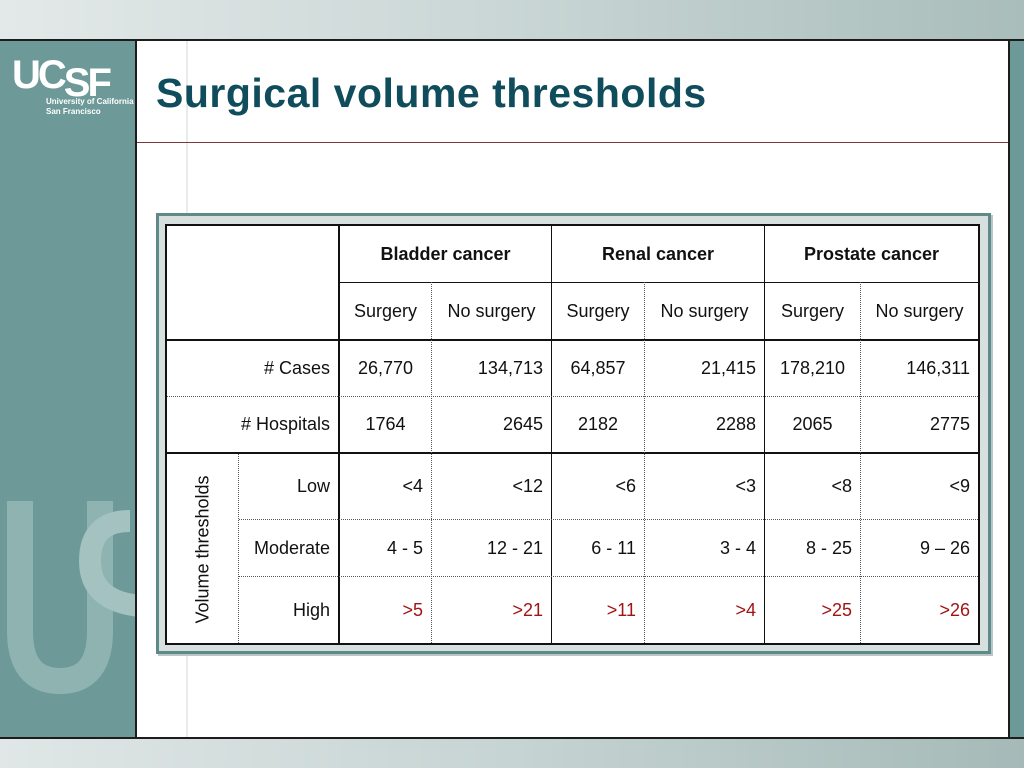 This screenshot has height=768, width=1024. What do you see at coordinates (841, 486) in the screenshot?
I see `cell-low: <8` at bounding box center [841, 486].